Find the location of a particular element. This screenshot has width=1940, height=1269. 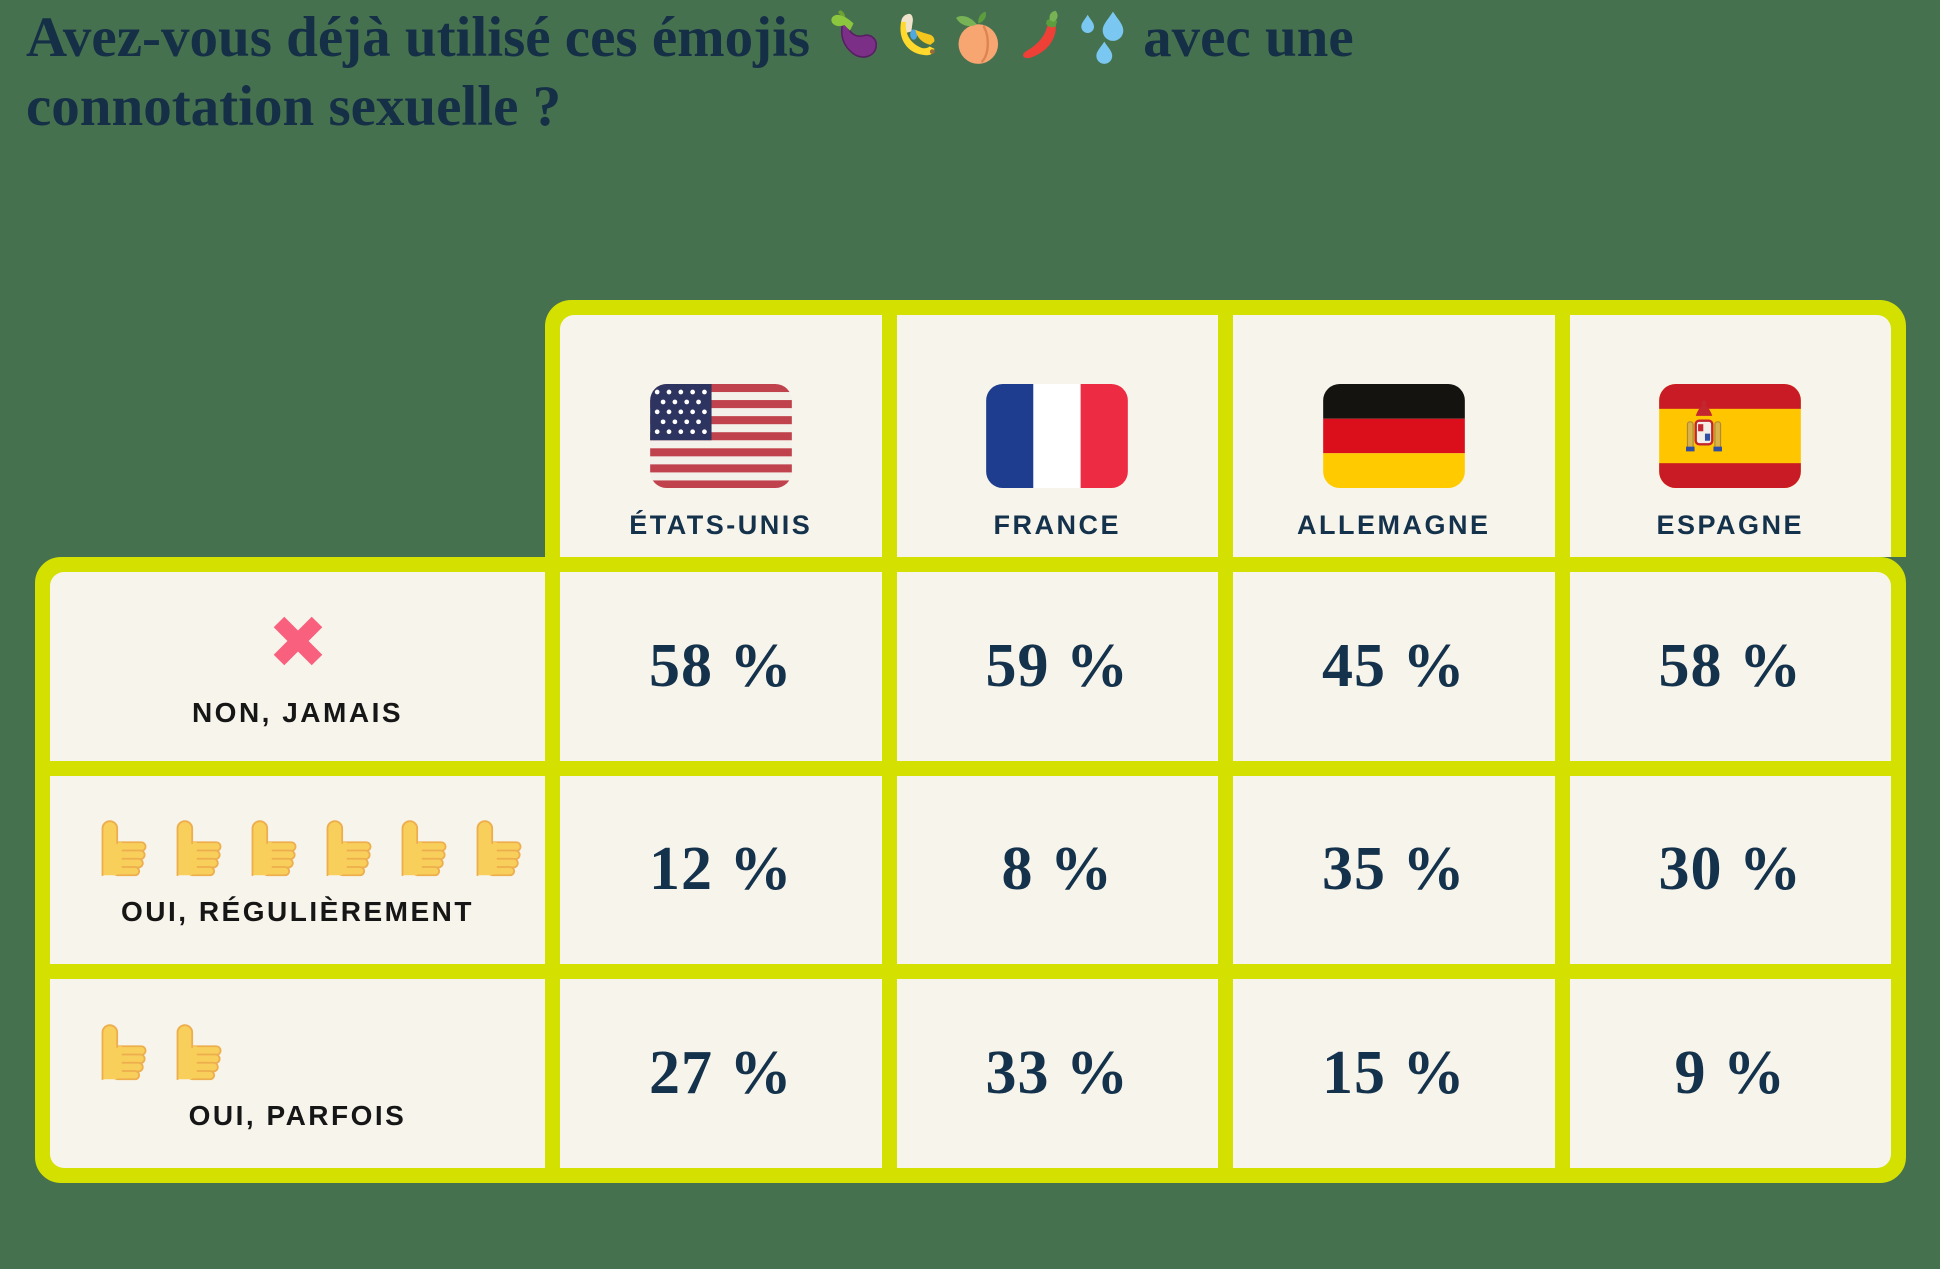

value-non-jamais-espagne: 58 % is located at coordinates (1730, 666).